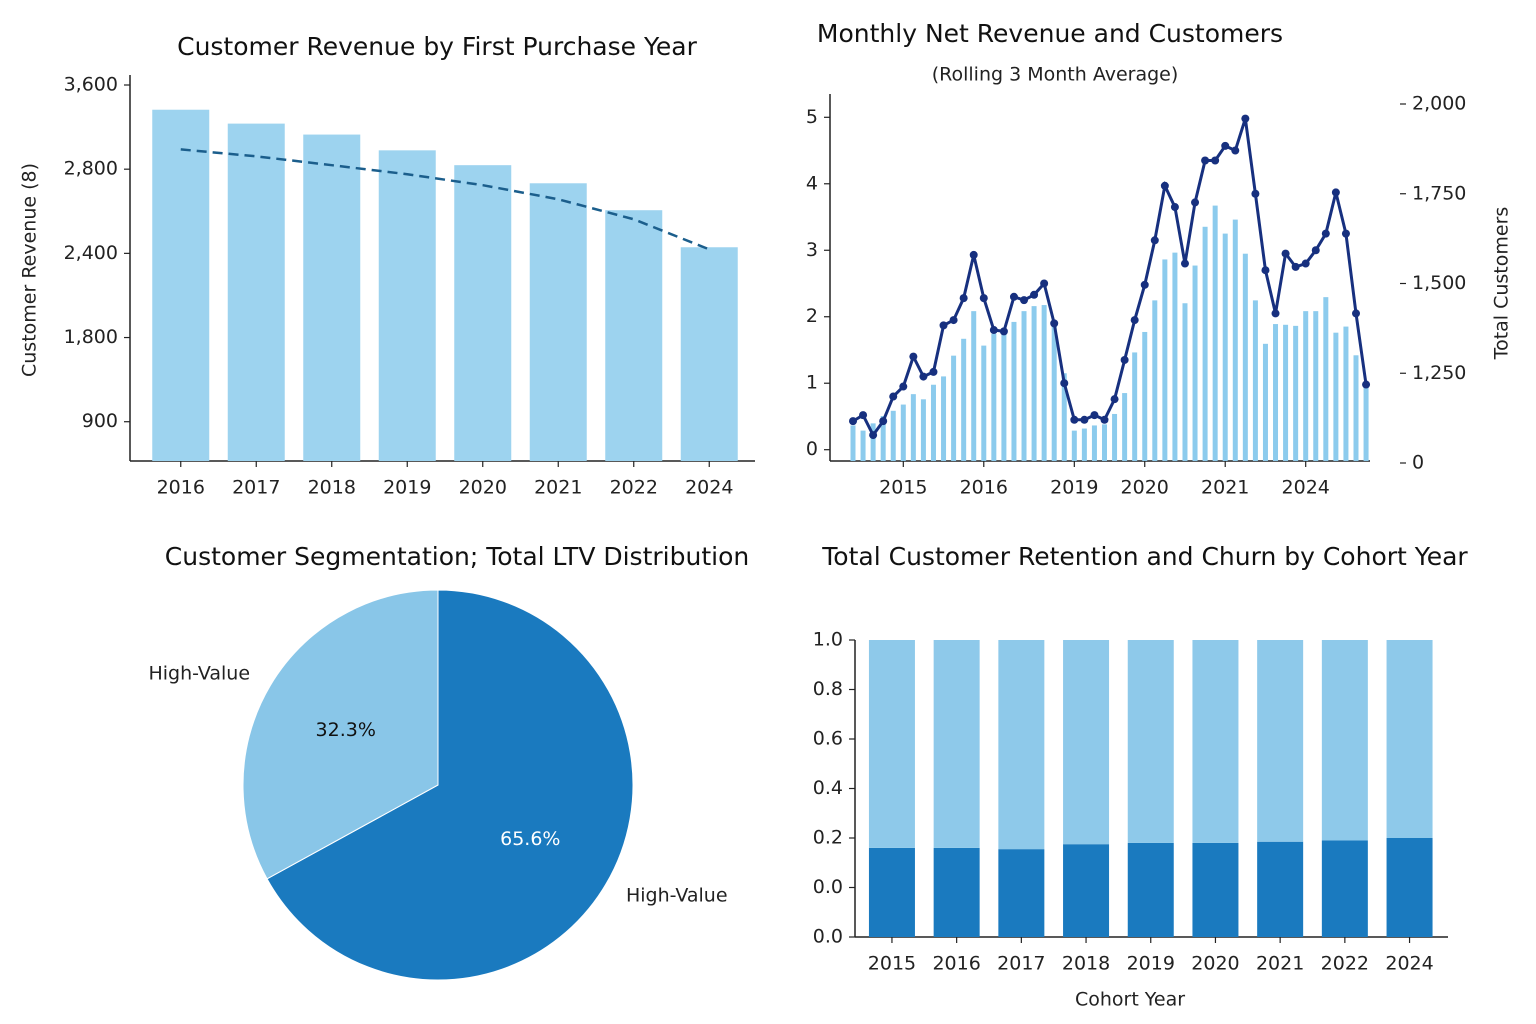 This screenshot has width=1536, height=1024. Describe the element at coordinates (91, 253) in the screenshot. I see `y-tick-label: 2,400` at that location.